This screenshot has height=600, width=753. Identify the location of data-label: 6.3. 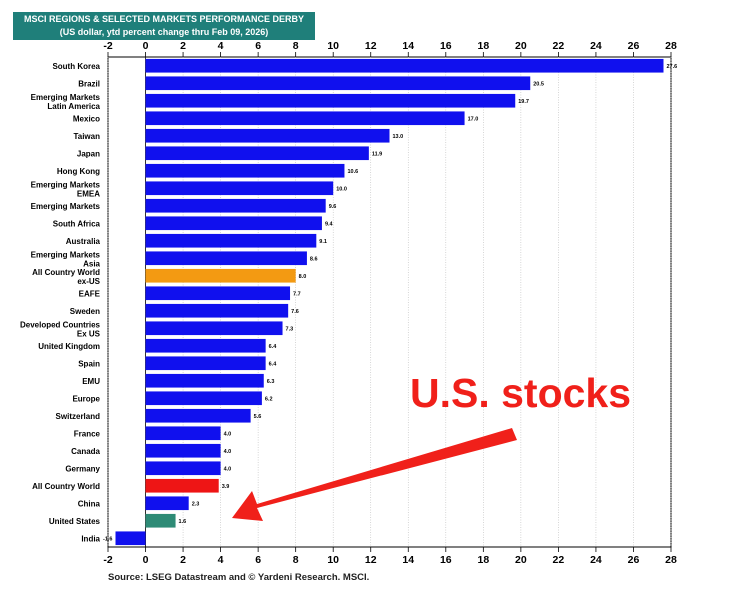
(271, 382).